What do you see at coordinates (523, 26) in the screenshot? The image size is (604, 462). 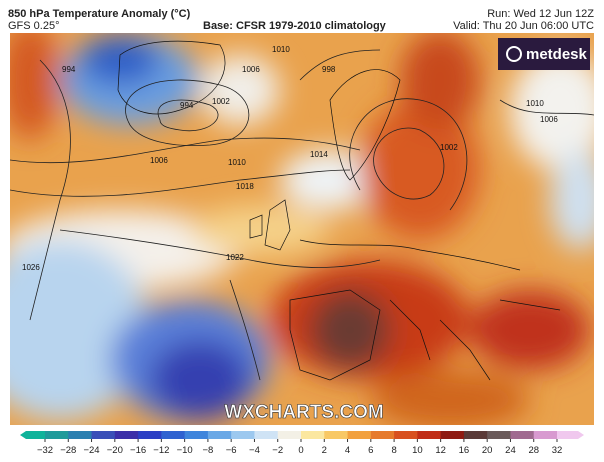 I see `valid: Valid: Thu 20 Jun 06:00 UTC` at bounding box center [523, 26].